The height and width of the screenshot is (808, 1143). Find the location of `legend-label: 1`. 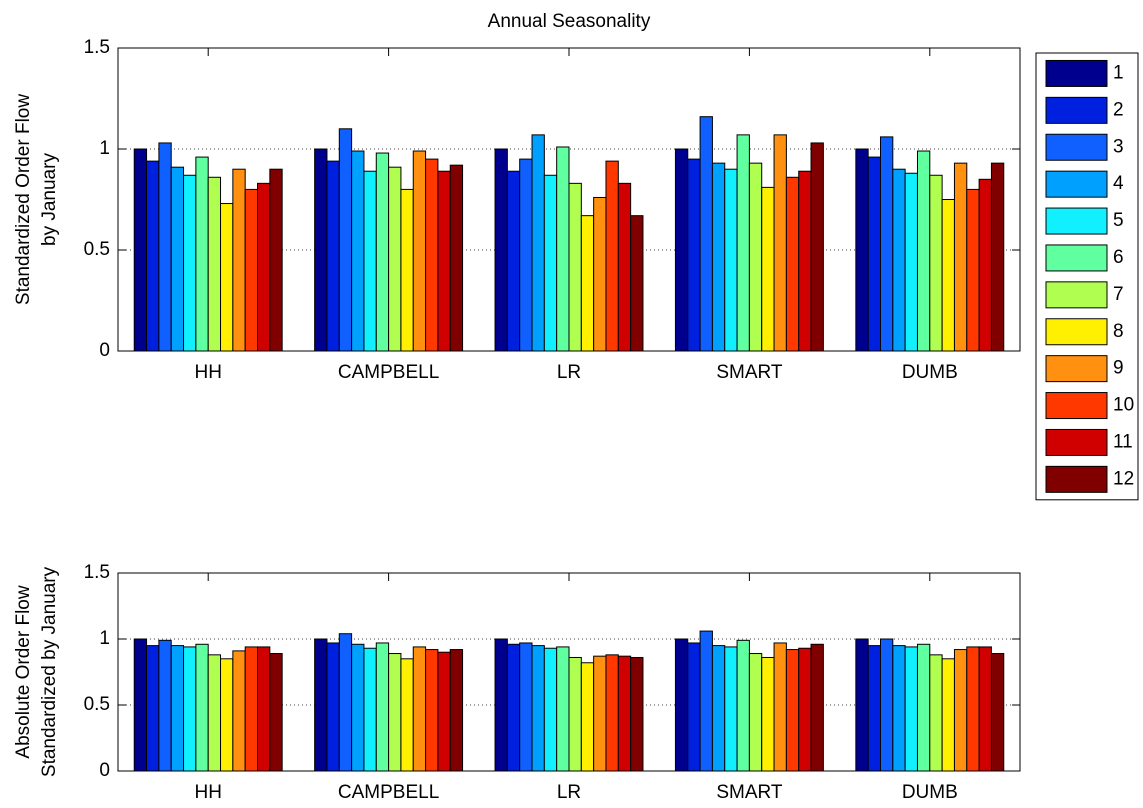

legend-label: 1 is located at coordinates (1118, 72).